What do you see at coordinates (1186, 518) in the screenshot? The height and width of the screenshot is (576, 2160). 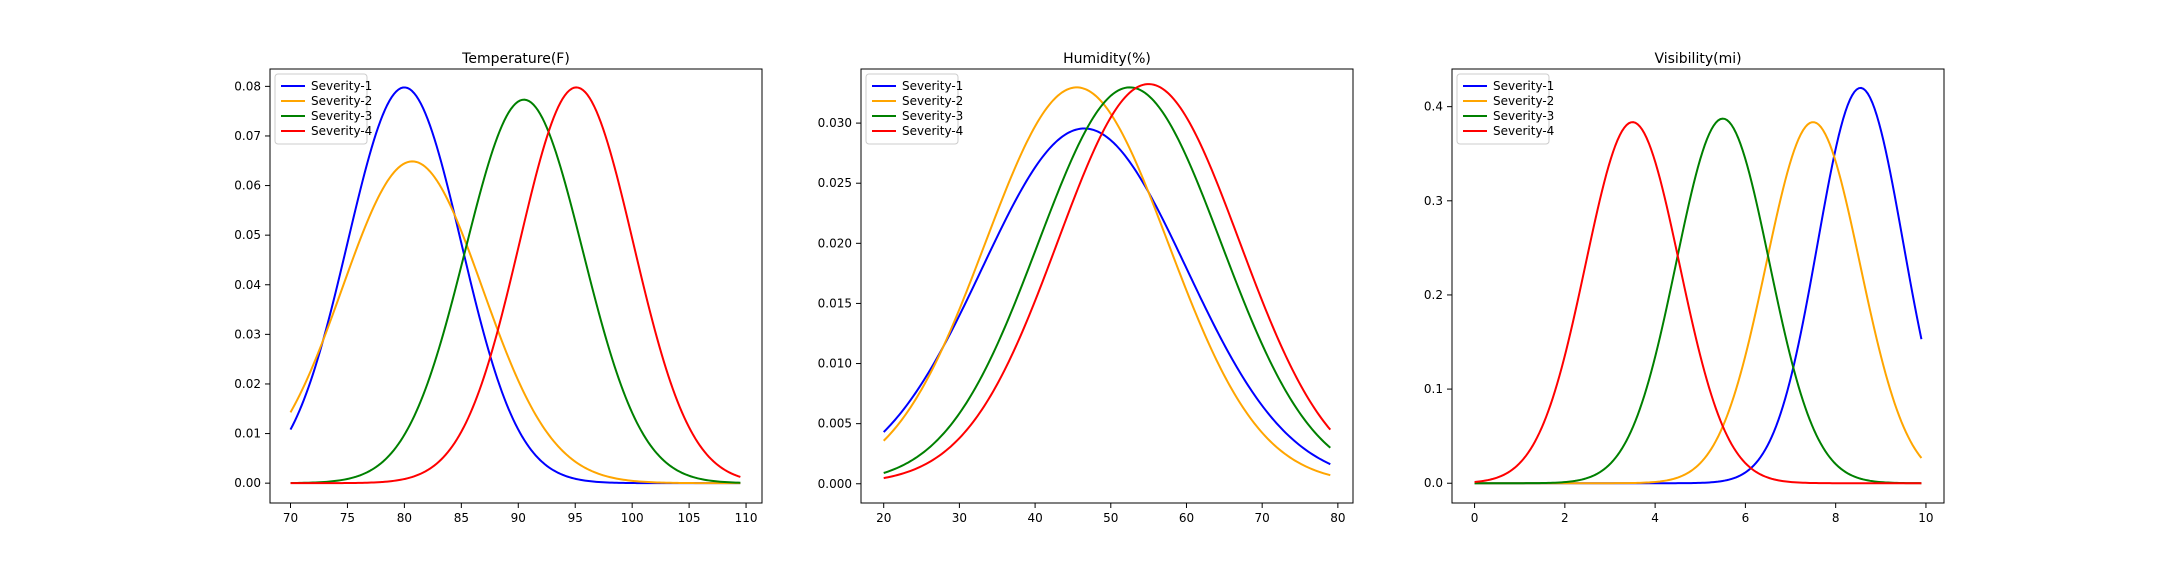 I see `x-tick-label: 60` at bounding box center [1186, 518].